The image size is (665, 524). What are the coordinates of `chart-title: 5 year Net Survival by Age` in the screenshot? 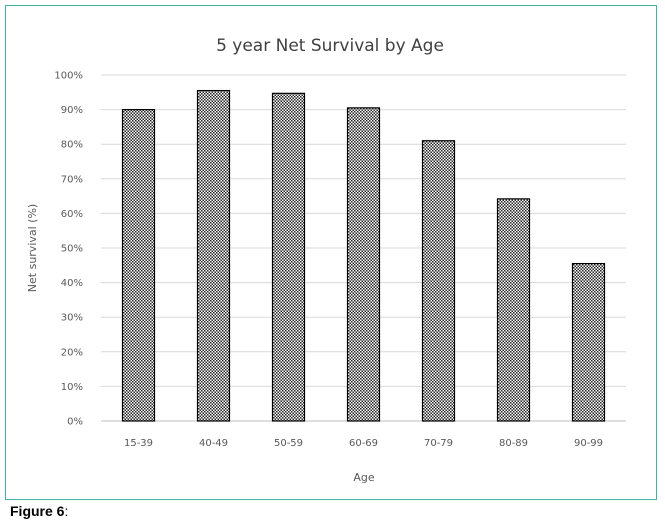 It's located at (330, 46).